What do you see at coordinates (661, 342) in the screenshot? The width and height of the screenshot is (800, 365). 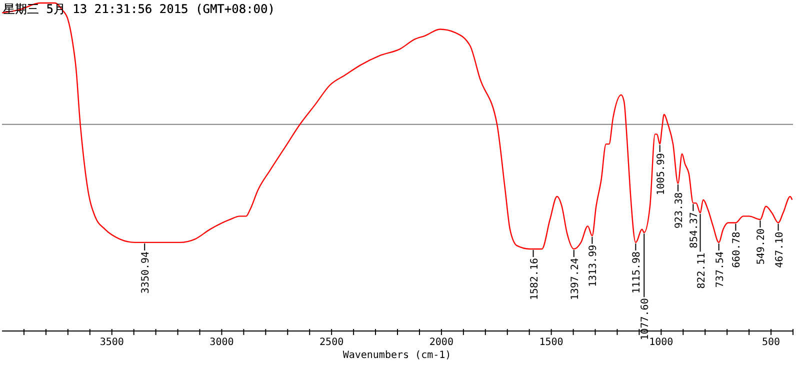 I see `x-tick-label: 1000` at bounding box center [661, 342].